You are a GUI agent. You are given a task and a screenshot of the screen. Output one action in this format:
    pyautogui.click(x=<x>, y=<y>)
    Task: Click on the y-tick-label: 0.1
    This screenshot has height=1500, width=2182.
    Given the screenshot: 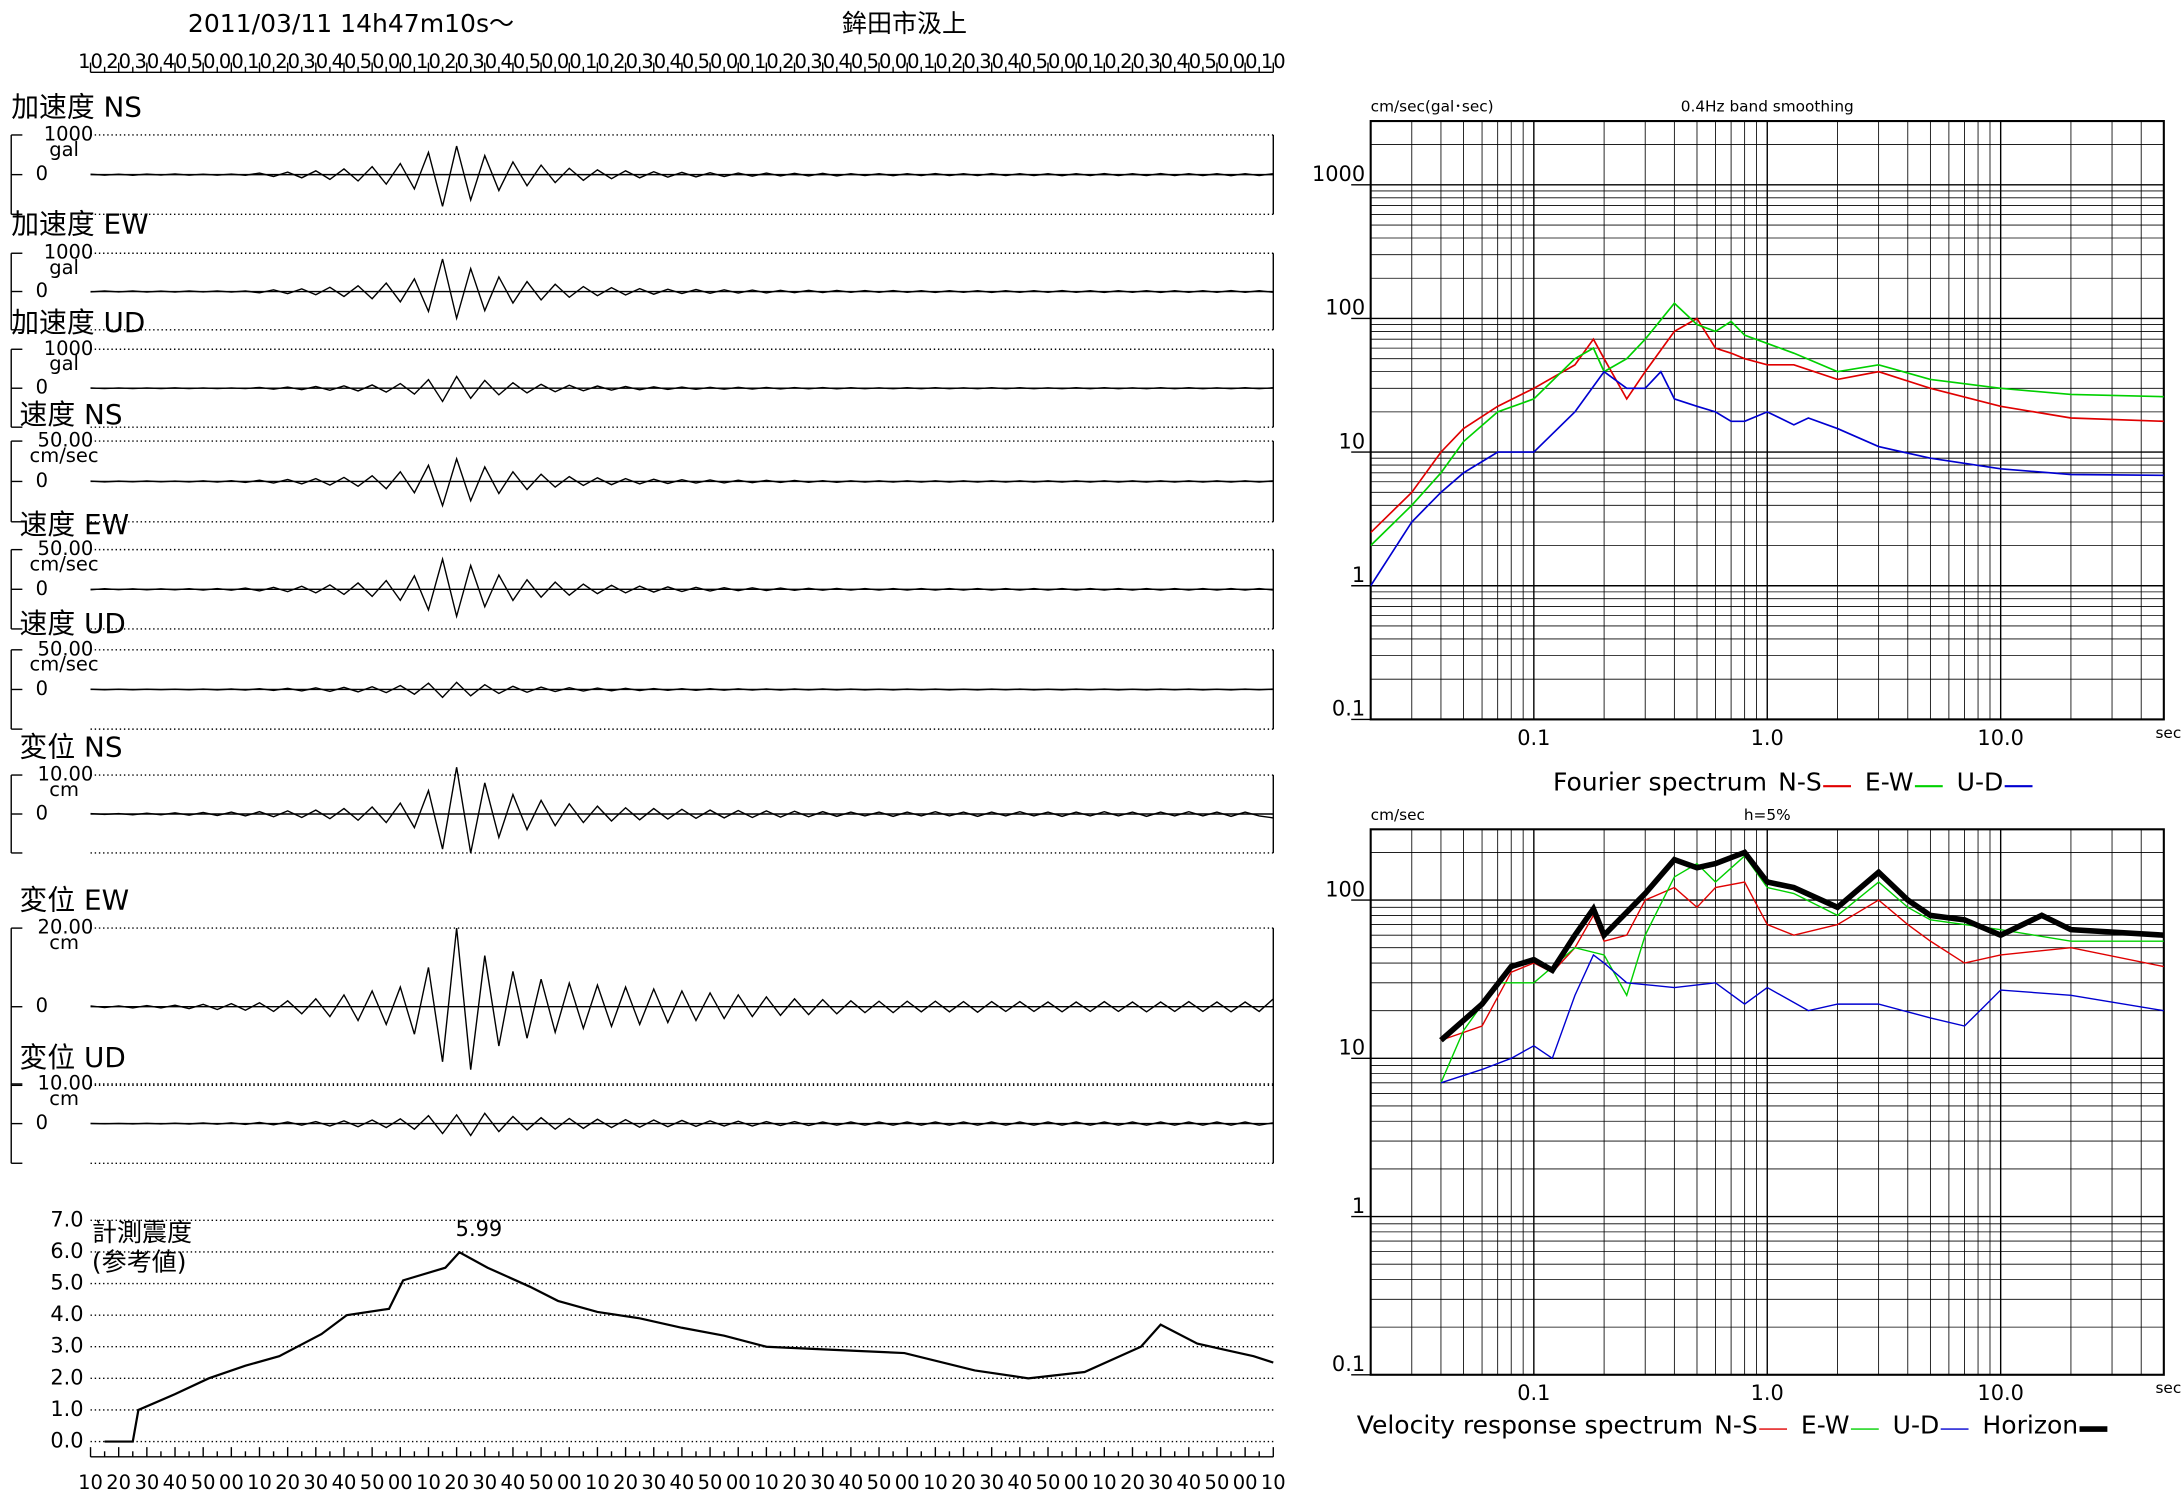 What is the action you would take?
    pyautogui.click(x=1348, y=709)
    